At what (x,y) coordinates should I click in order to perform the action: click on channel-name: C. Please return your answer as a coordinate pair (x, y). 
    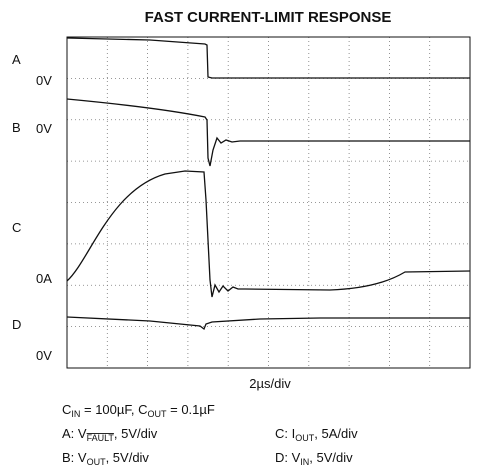
    Looking at the image, I should click on (16, 227).